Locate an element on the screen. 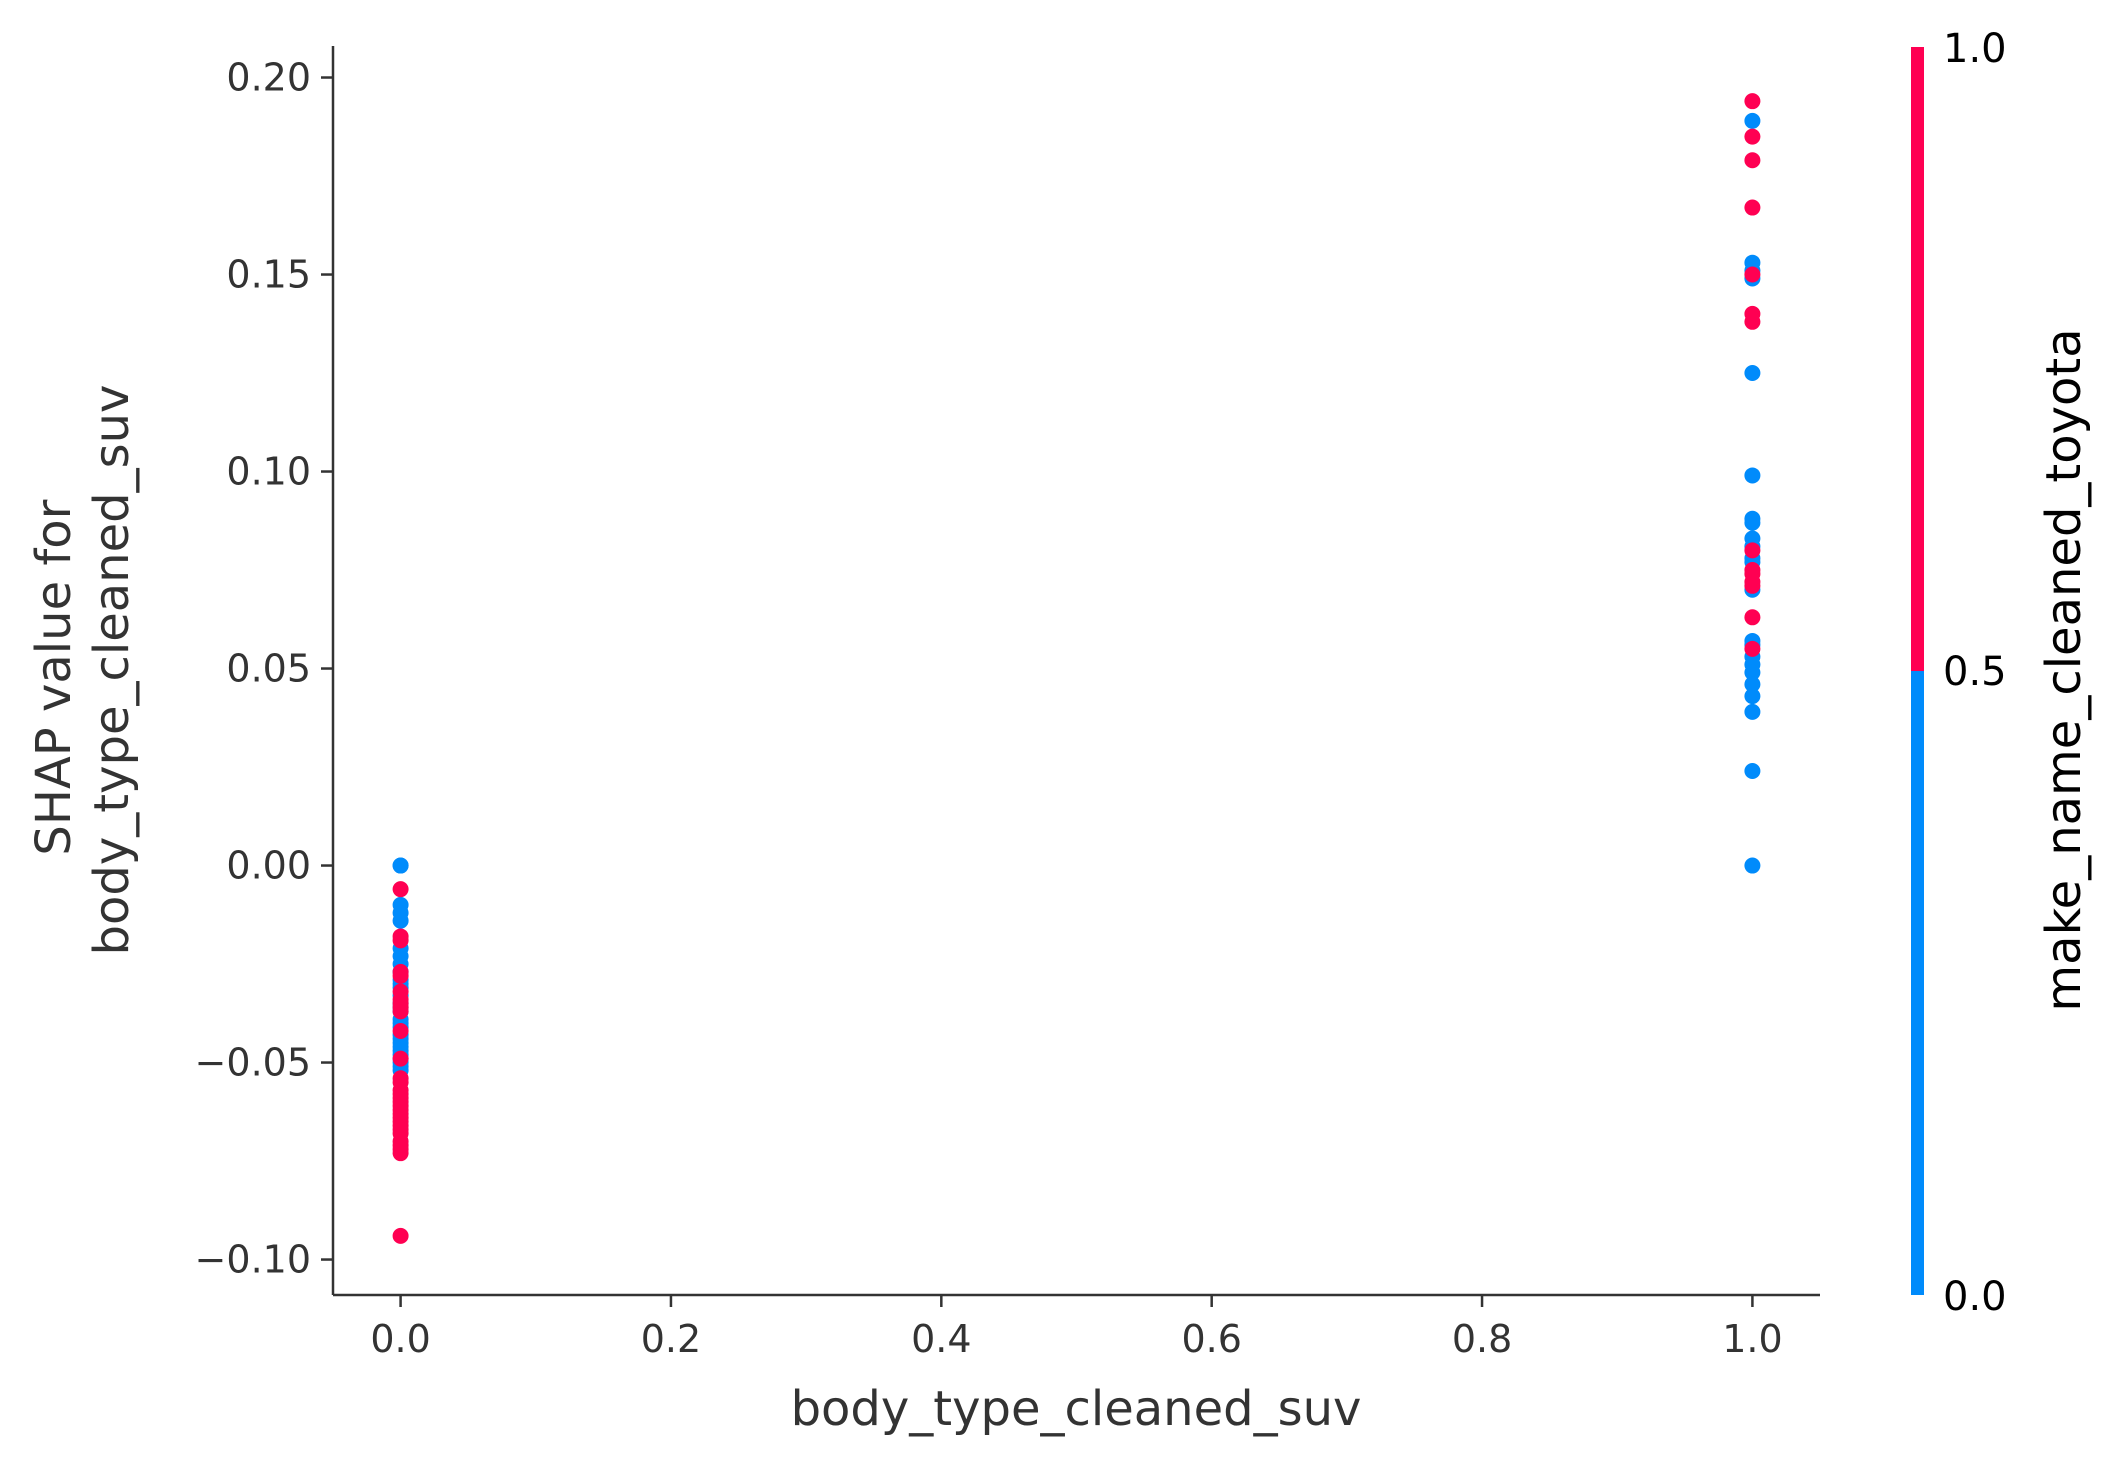 This screenshot has height=1468, width=2113. y-axis-title-line-2: body_type_cleaned_suv is located at coordinates (112, 670).